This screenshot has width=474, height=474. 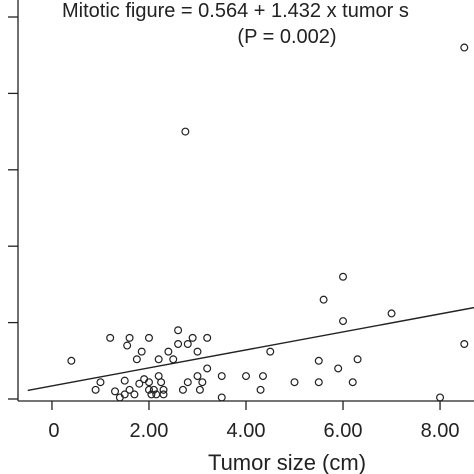 What do you see at coordinates (286, 37) in the screenshot?
I see `chart-subtitle: (P = 0.002)` at bounding box center [286, 37].